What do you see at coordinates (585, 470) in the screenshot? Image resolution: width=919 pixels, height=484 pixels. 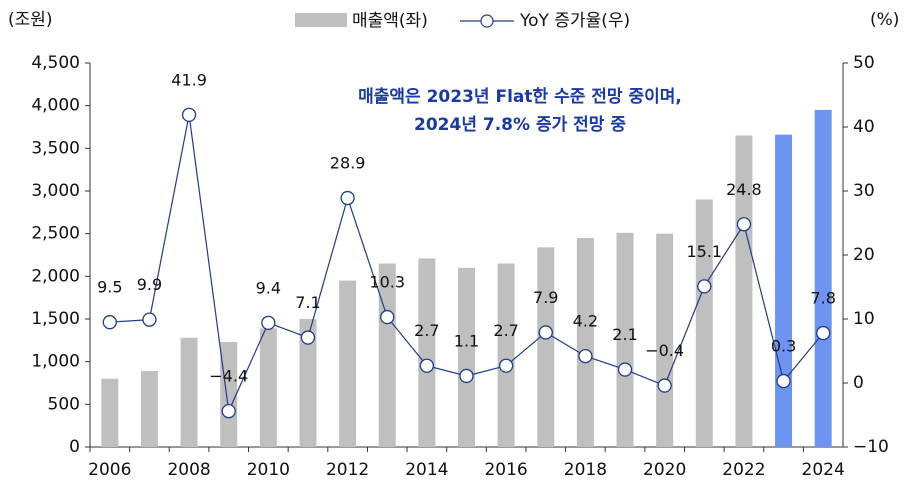 I see `x-tick-label: 2018` at bounding box center [585, 470].